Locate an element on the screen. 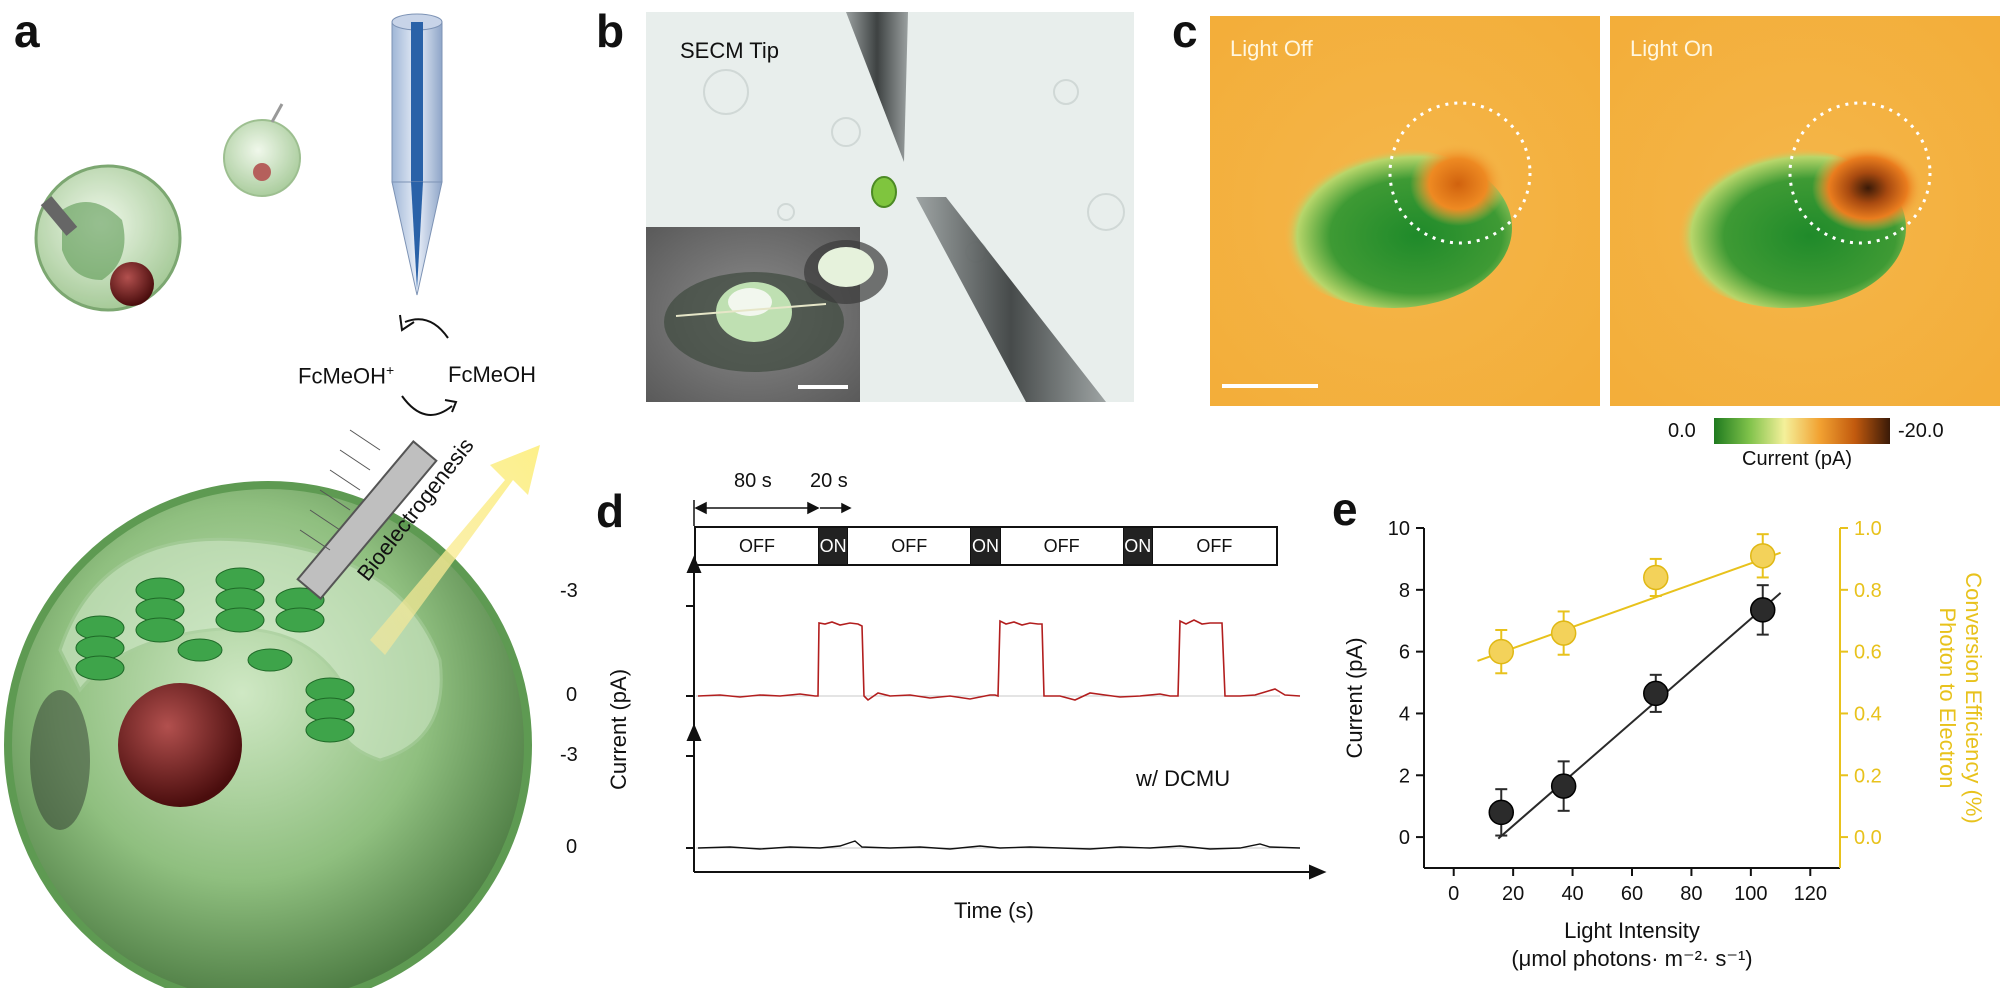 The image size is (2000, 988). y-right-axis-label-1: Photon to Electron is located at coordinates (1947, 697).